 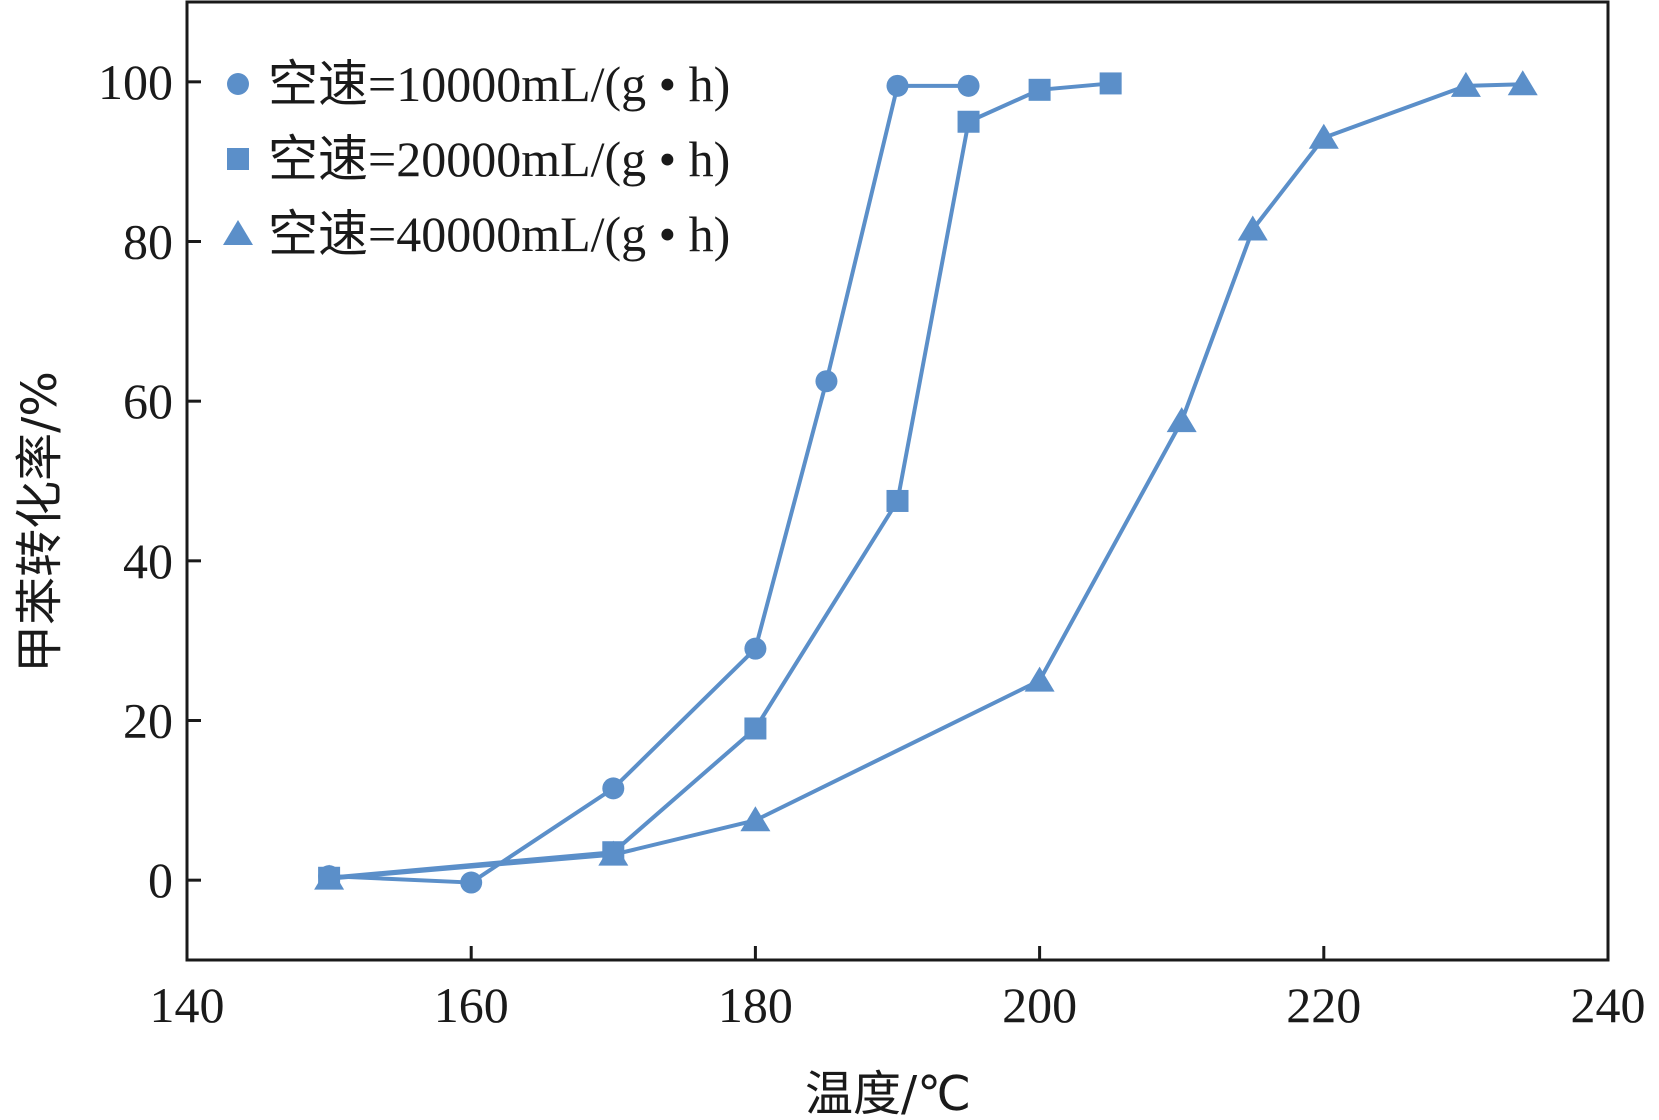 What do you see at coordinates (471, 1005) in the screenshot?
I see `x-tick-label: 160` at bounding box center [471, 1005].